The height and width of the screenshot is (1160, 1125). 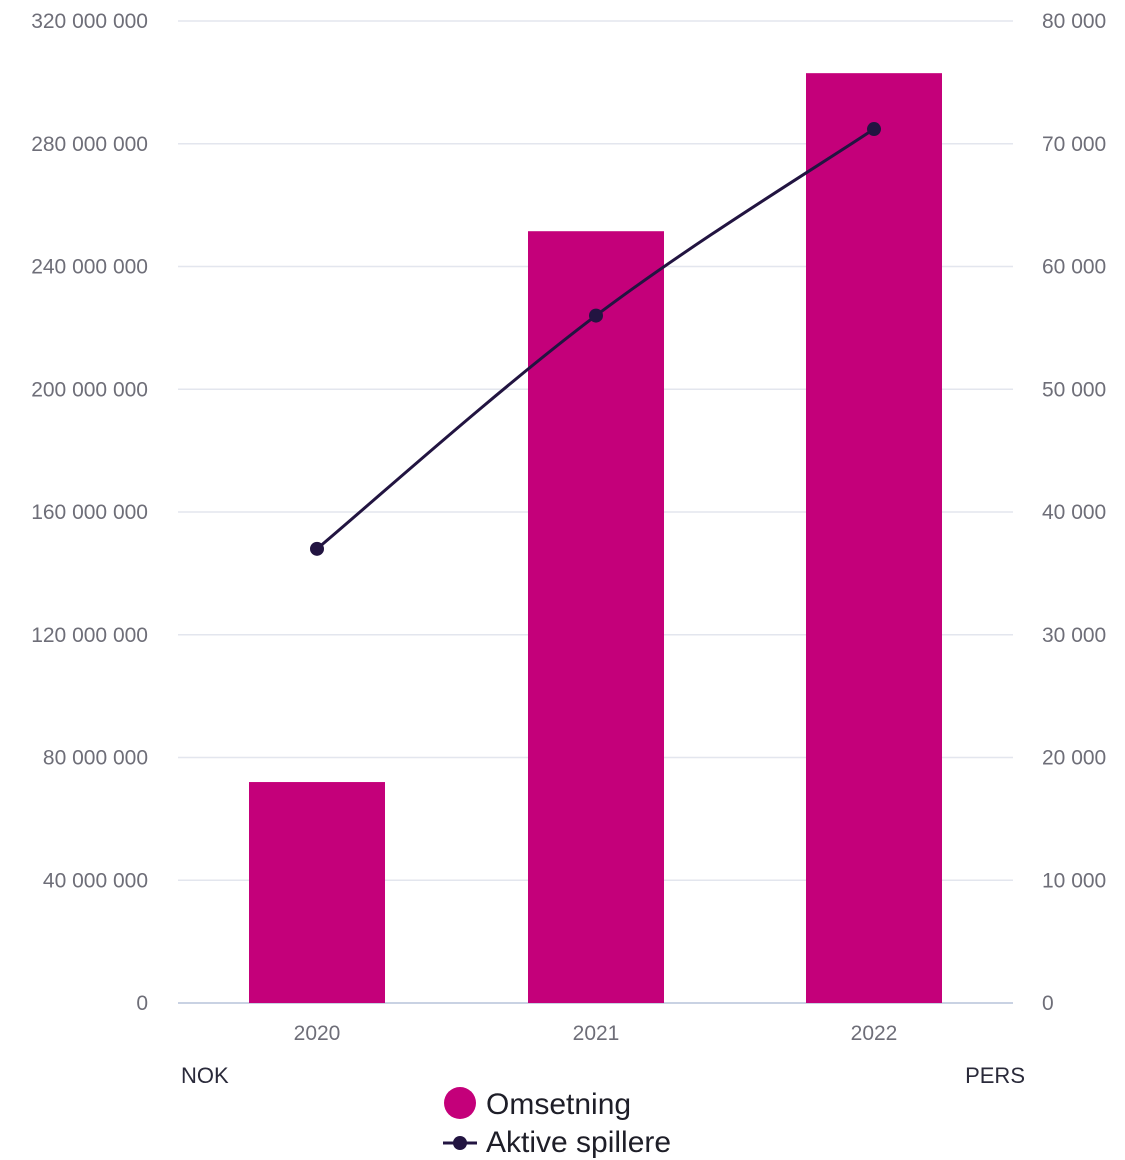 What do you see at coordinates (1074, 389) in the screenshot?
I see `right-axis-tick-label: 50 000` at bounding box center [1074, 389].